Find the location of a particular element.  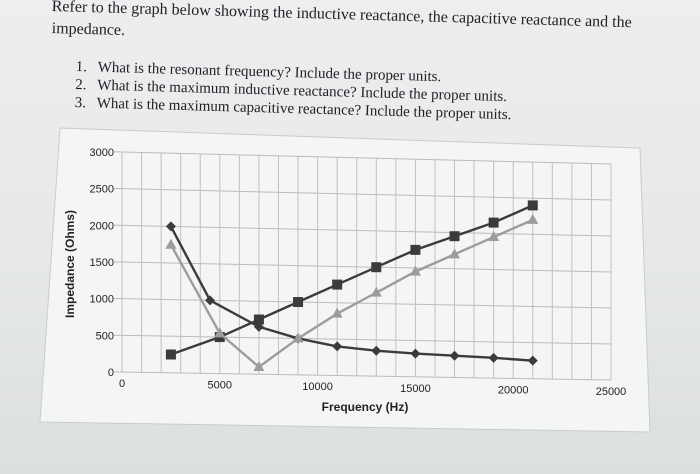

x-tick-label: 20000 is located at coordinates (513, 390).